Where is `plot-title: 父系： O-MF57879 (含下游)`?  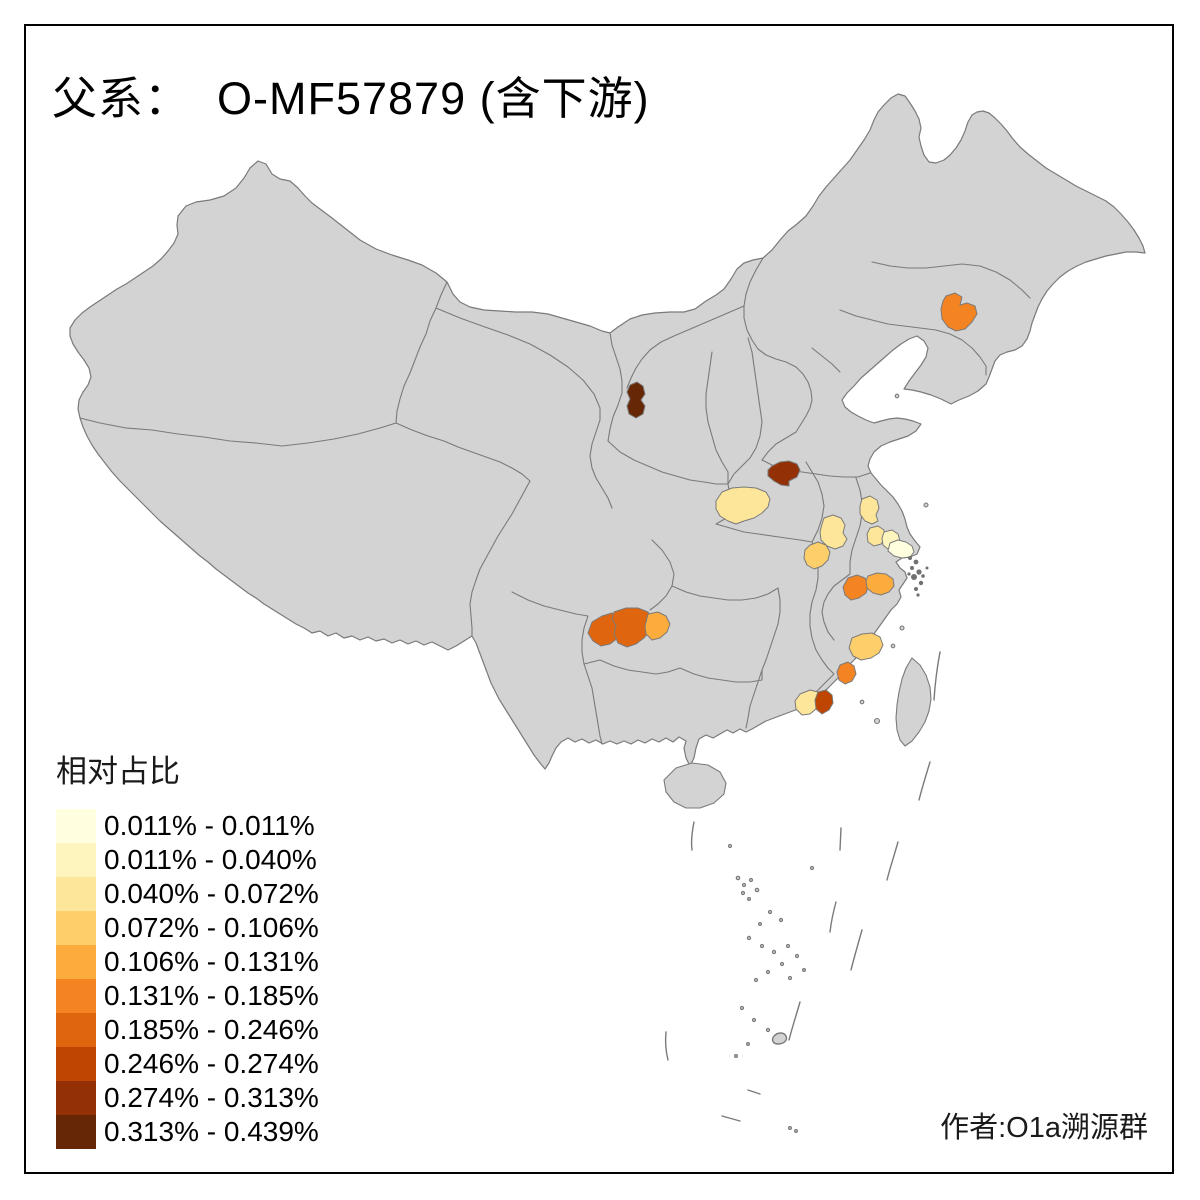
plot-title: 父系： O-MF57879 (含下游) is located at coordinates (351, 98).